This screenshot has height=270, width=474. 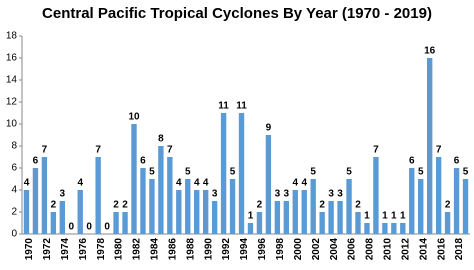 I want to click on y-tick-label: 6, so click(x=14, y=168).